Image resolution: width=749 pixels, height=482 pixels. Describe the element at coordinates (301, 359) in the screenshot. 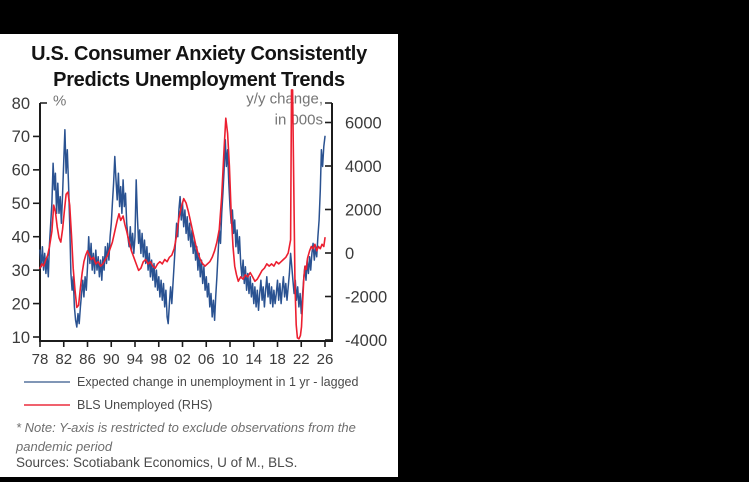

I see `x-axis-tick-label: 22` at that location.